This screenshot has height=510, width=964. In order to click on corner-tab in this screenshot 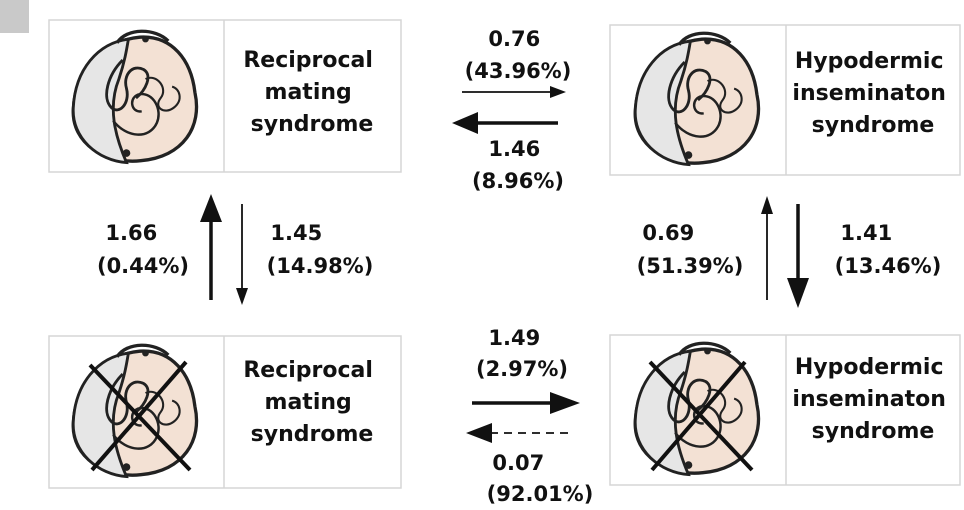, I will do `click(14, 16)`.